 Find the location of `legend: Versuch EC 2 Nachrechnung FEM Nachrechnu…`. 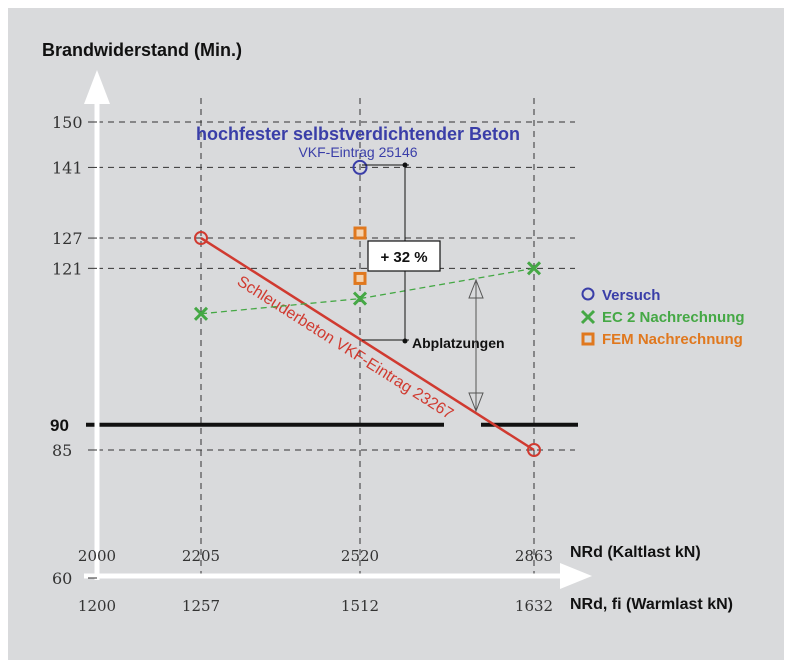

legend: Versuch EC 2 Nachrechnung FEM Nachrechnu… is located at coordinates (662, 317).